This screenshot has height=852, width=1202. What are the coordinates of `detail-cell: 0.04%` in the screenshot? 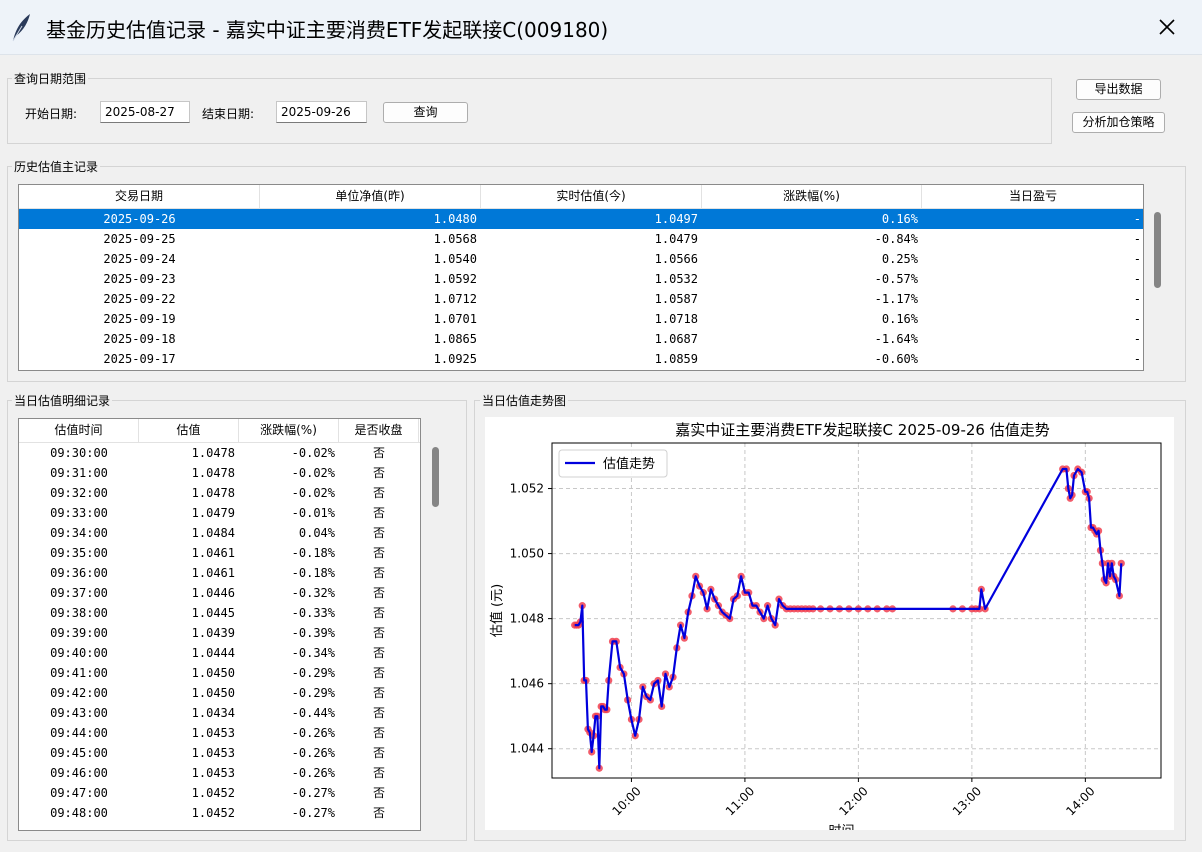 It's located at (316, 533).